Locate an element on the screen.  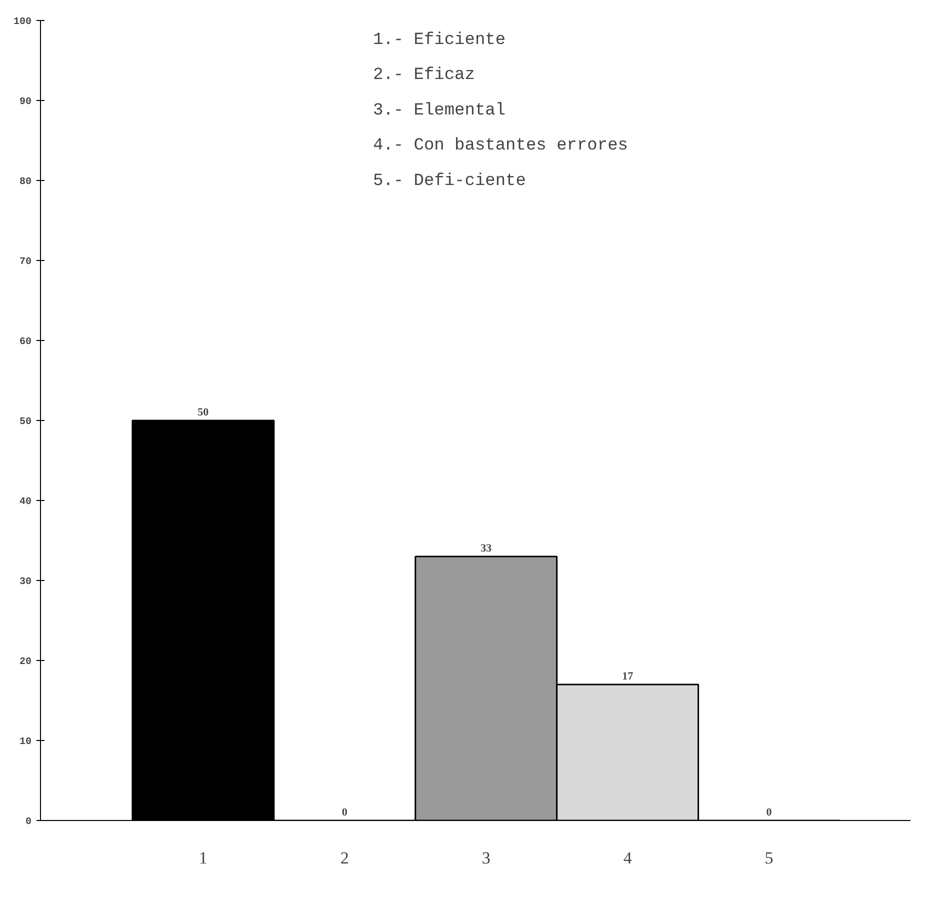
data-label: 33 is located at coordinates (486, 548).